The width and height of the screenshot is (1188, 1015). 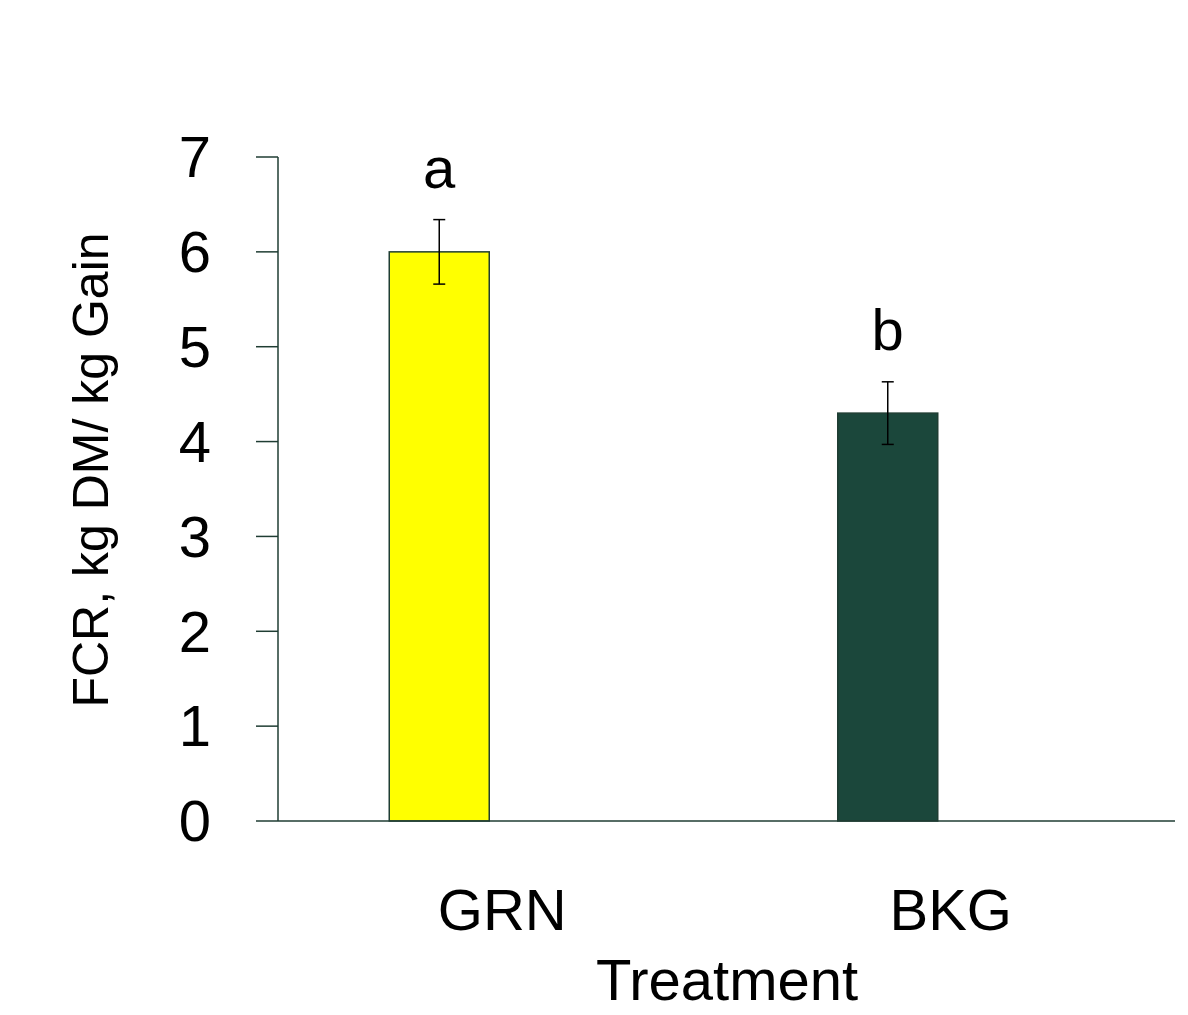 What do you see at coordinates (195, 726) in the screenshot?
I see `y-tick-label: 1` at bounding box center [195, 726].